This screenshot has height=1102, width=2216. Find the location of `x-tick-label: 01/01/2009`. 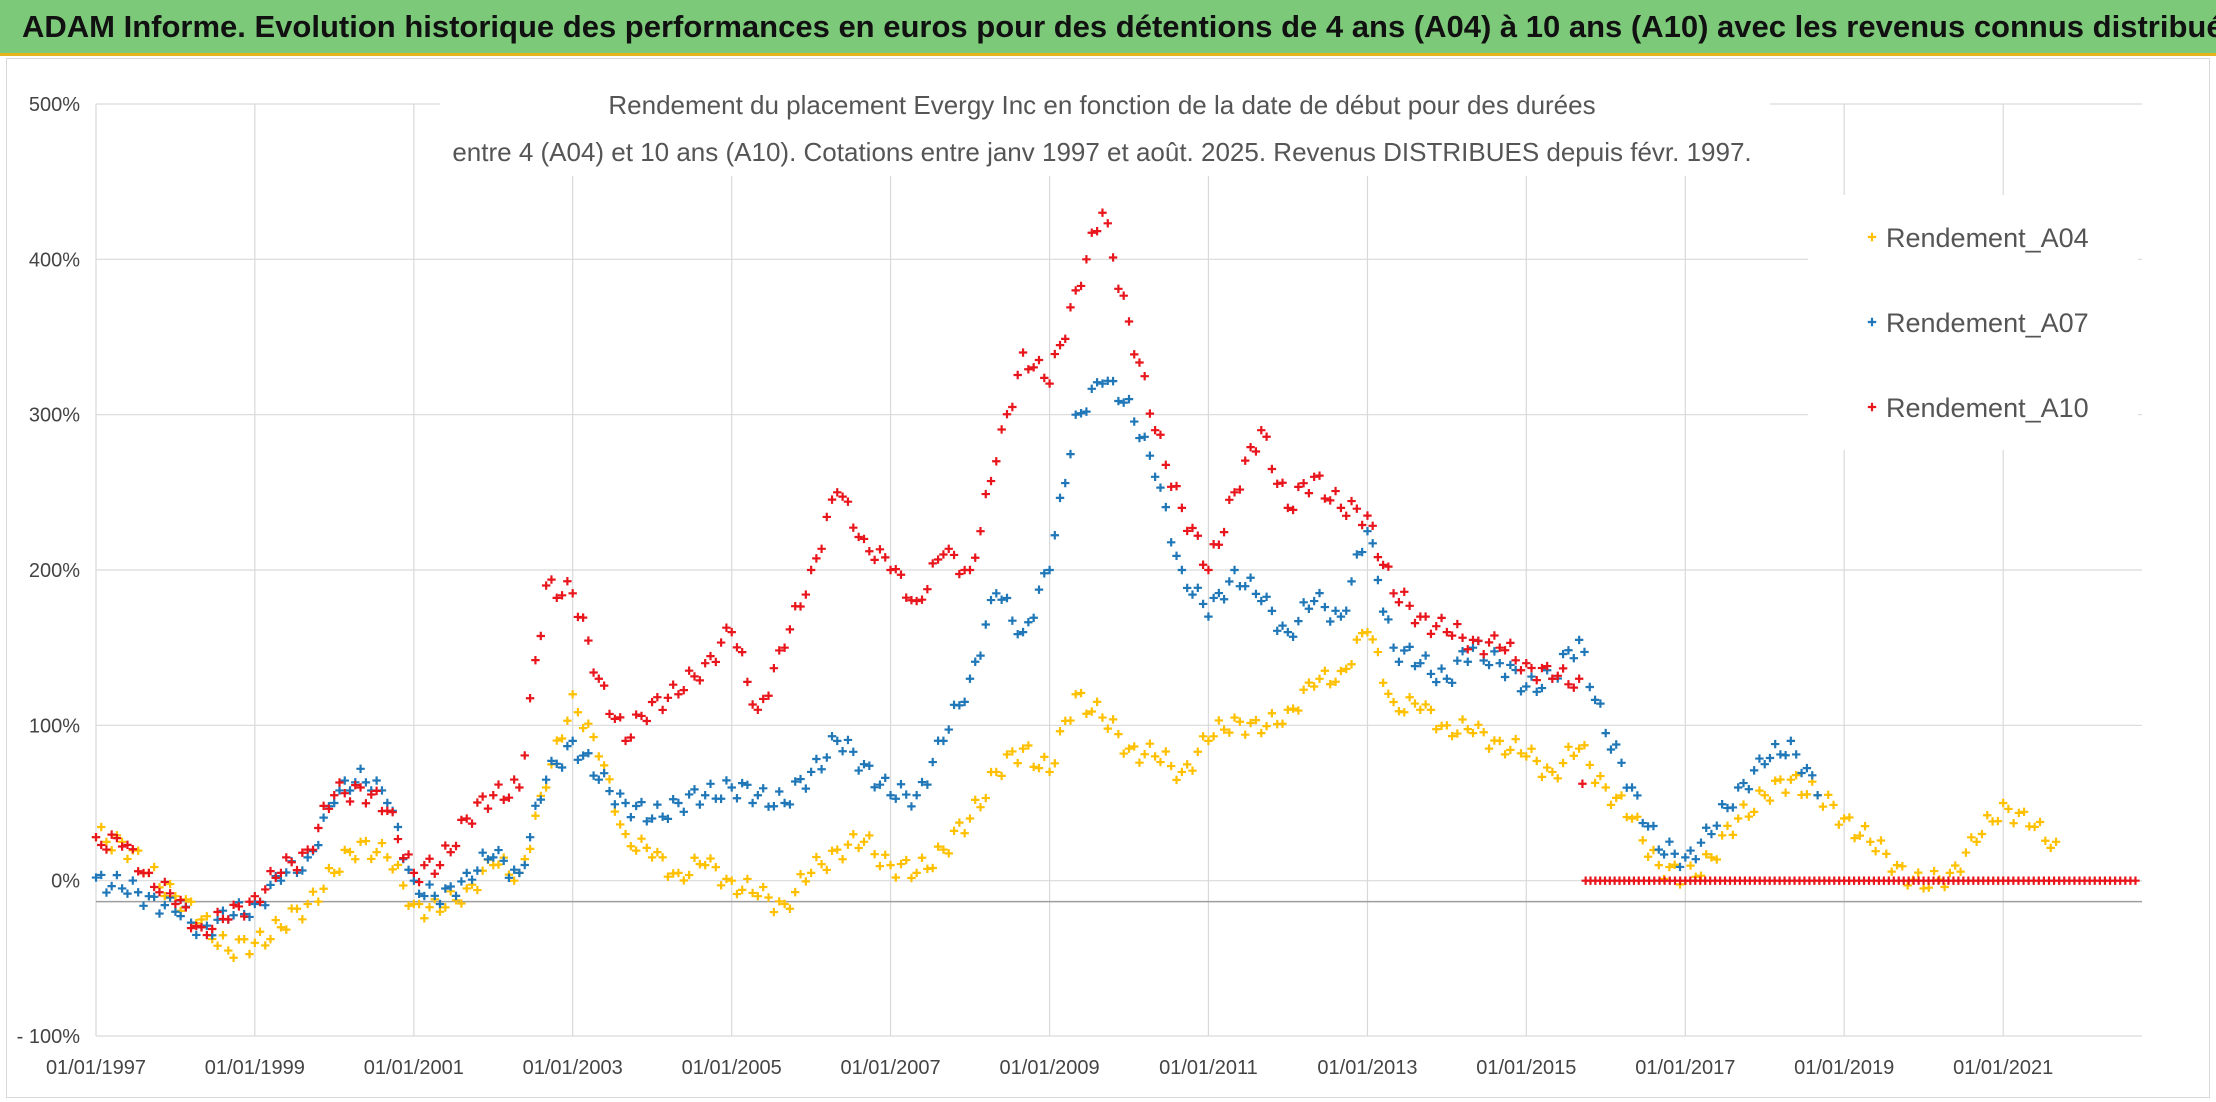

x-tick-label: 01/01/2009 is located at coordinates (1050, 1068).